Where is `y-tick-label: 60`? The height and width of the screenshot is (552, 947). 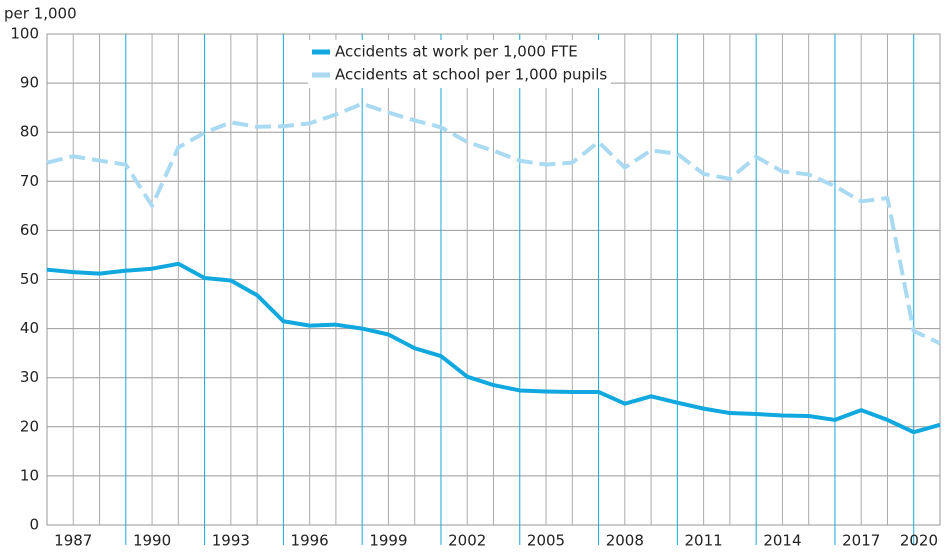
y-tick-label: 60 is located at coordinates (29, 230).